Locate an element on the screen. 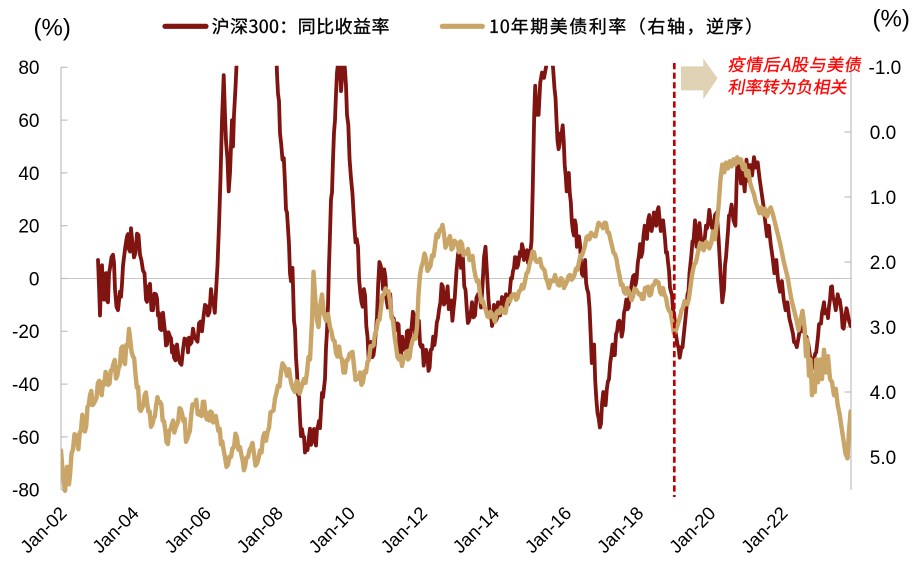 The image size is (915, 569). svg-text: 60 is located at coordinates (28, 121).